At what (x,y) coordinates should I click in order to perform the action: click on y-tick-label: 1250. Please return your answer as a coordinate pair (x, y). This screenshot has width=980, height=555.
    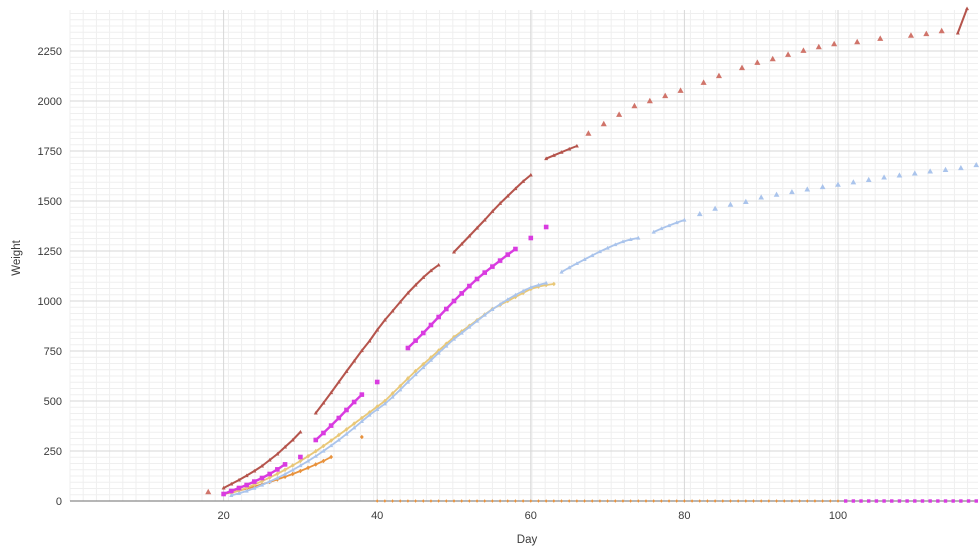
    Looking at the image, I should click on (50, 252).